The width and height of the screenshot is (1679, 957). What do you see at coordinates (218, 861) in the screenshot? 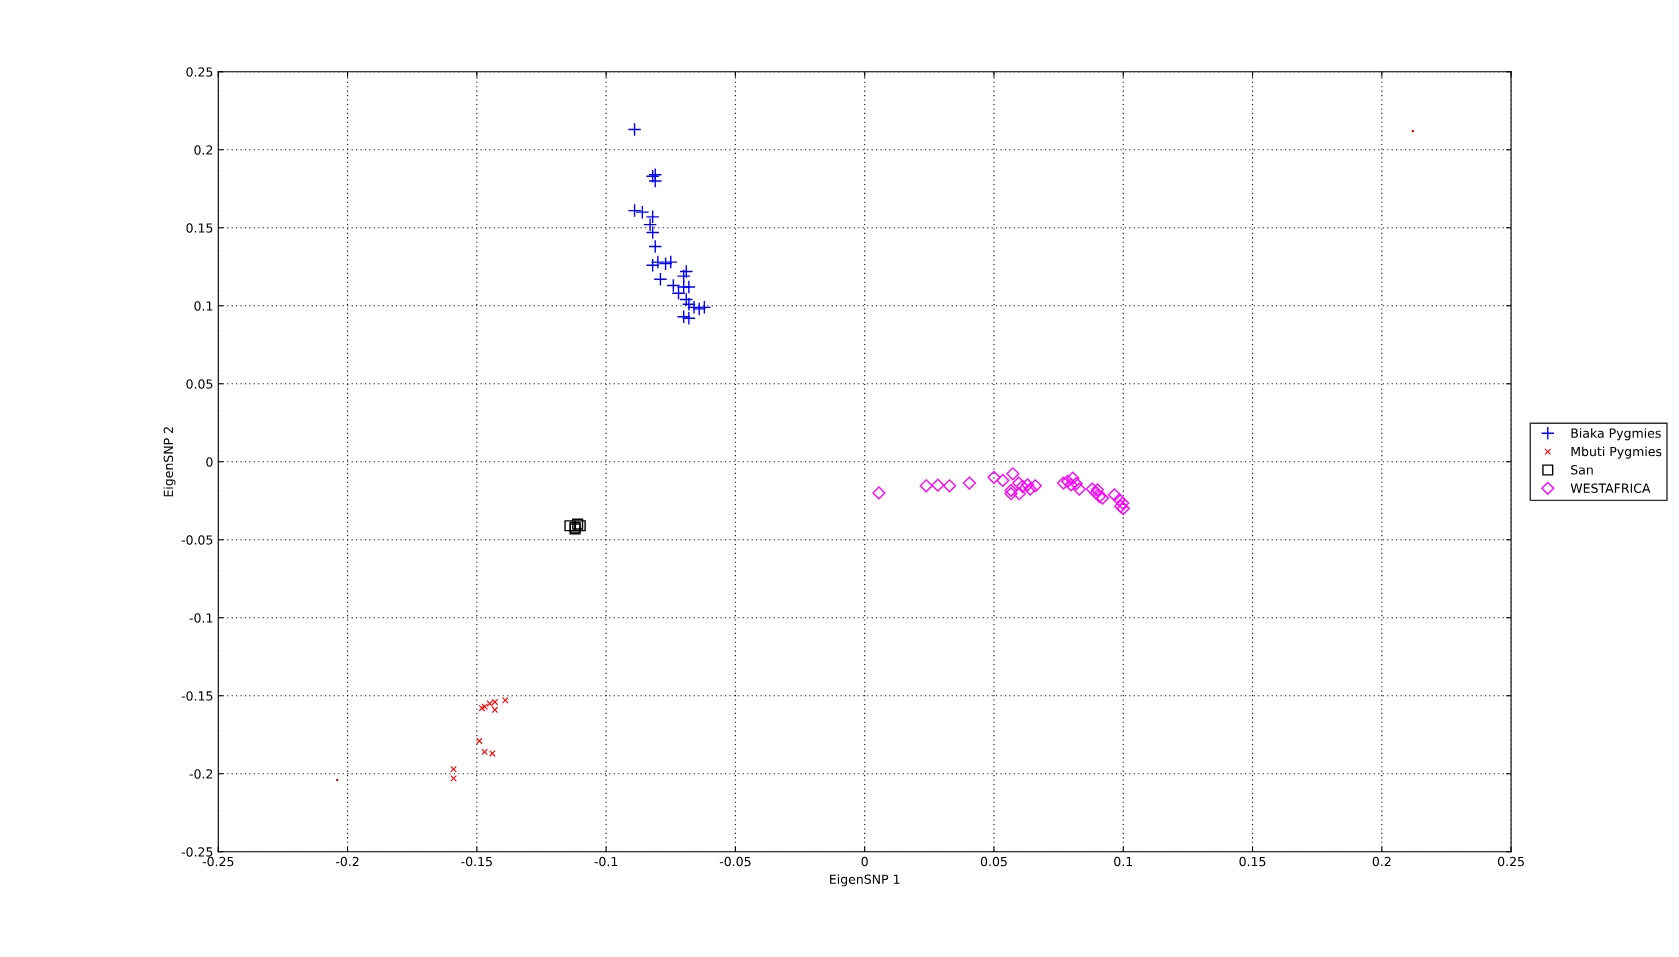
I see `x-tick-label: -0.25` at bounding box center [218, 861].